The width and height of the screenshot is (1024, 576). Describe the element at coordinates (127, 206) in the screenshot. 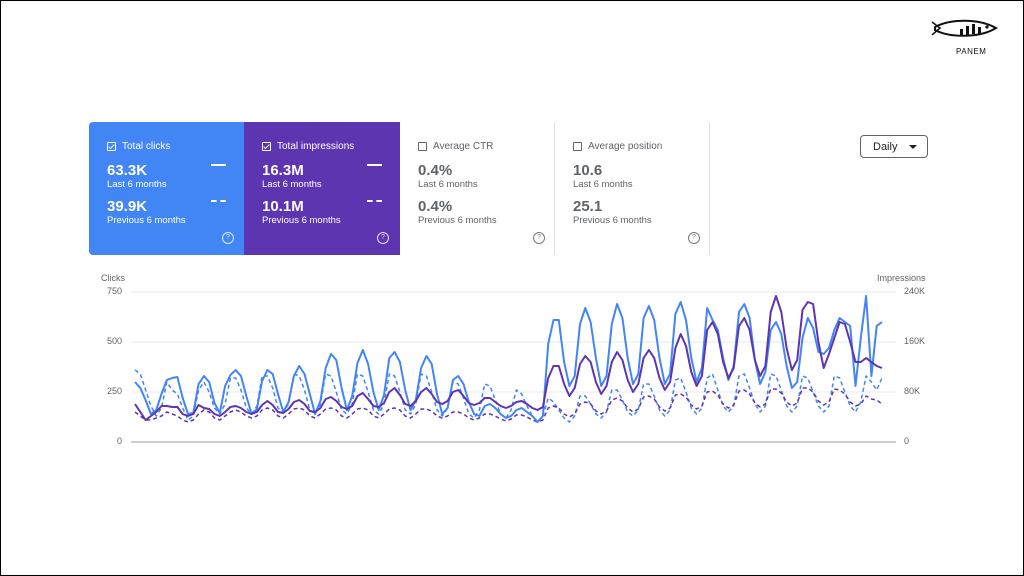

I see `card-previous-value: 39.9K` at that location.